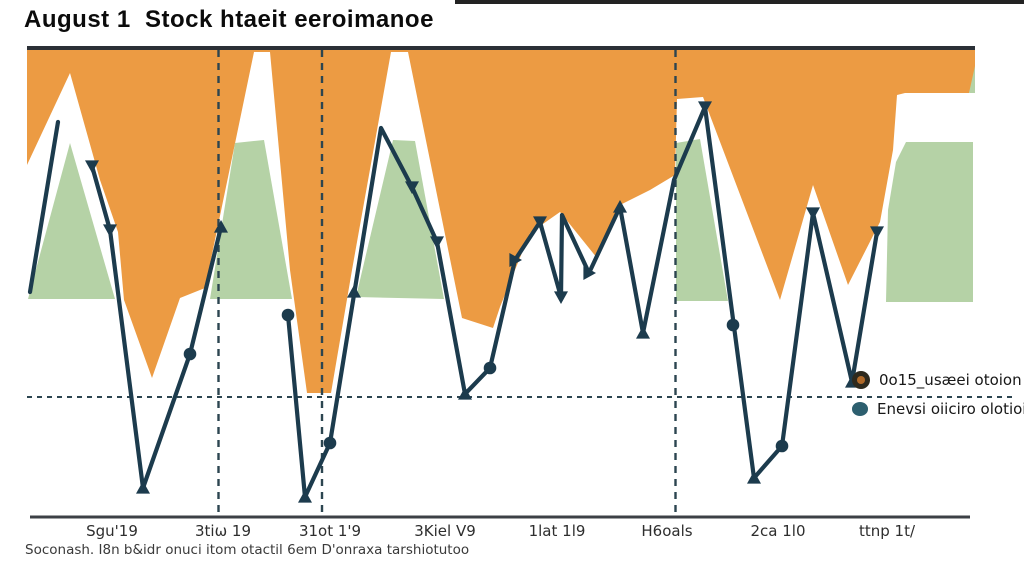 This screenshot has width=1024, height=567. I want to click on chart-title: August 1 Stock htaeit eeroimanoe, so click(229, 19).